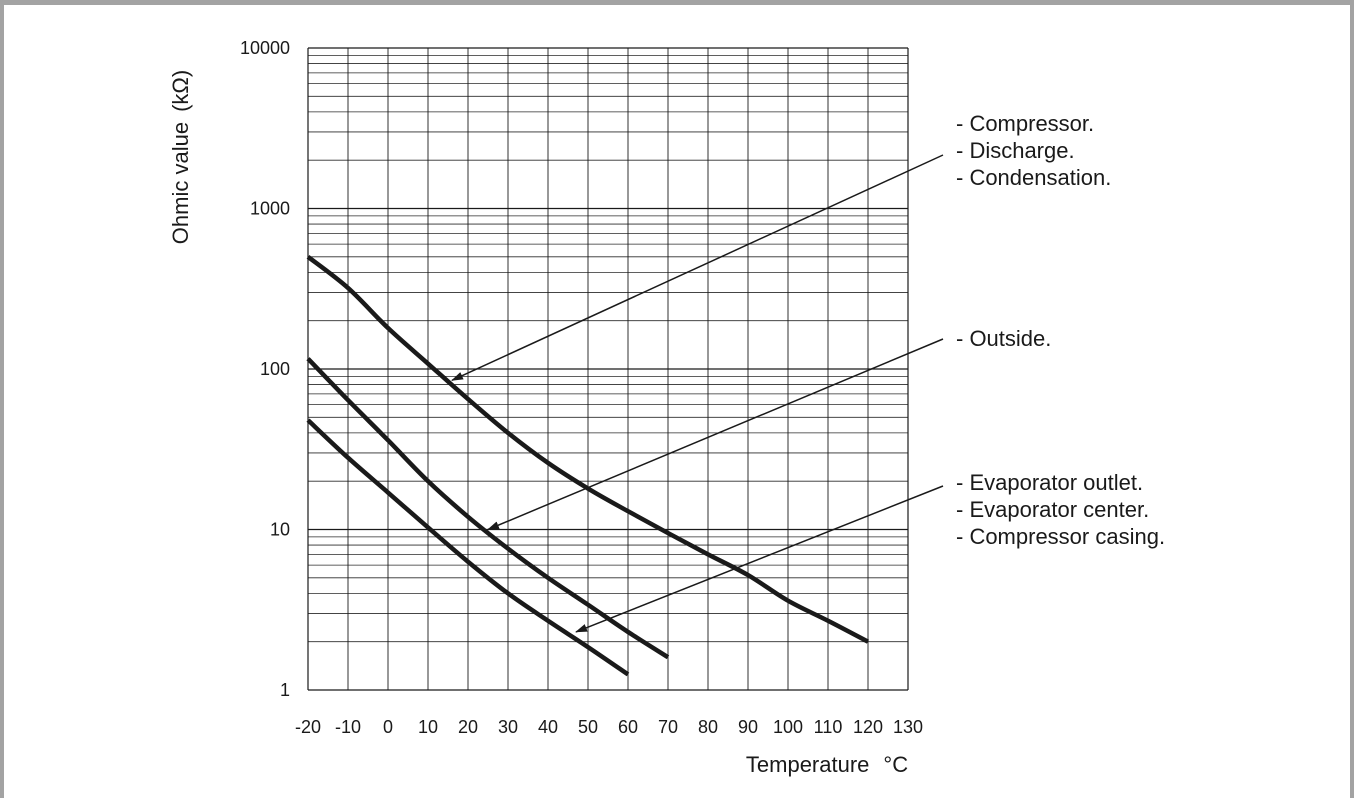 The image size is (1354, 798). Describe the element at coordinates (428, 727) in the screenshot. I see `x-tick-label: 10` at that location.